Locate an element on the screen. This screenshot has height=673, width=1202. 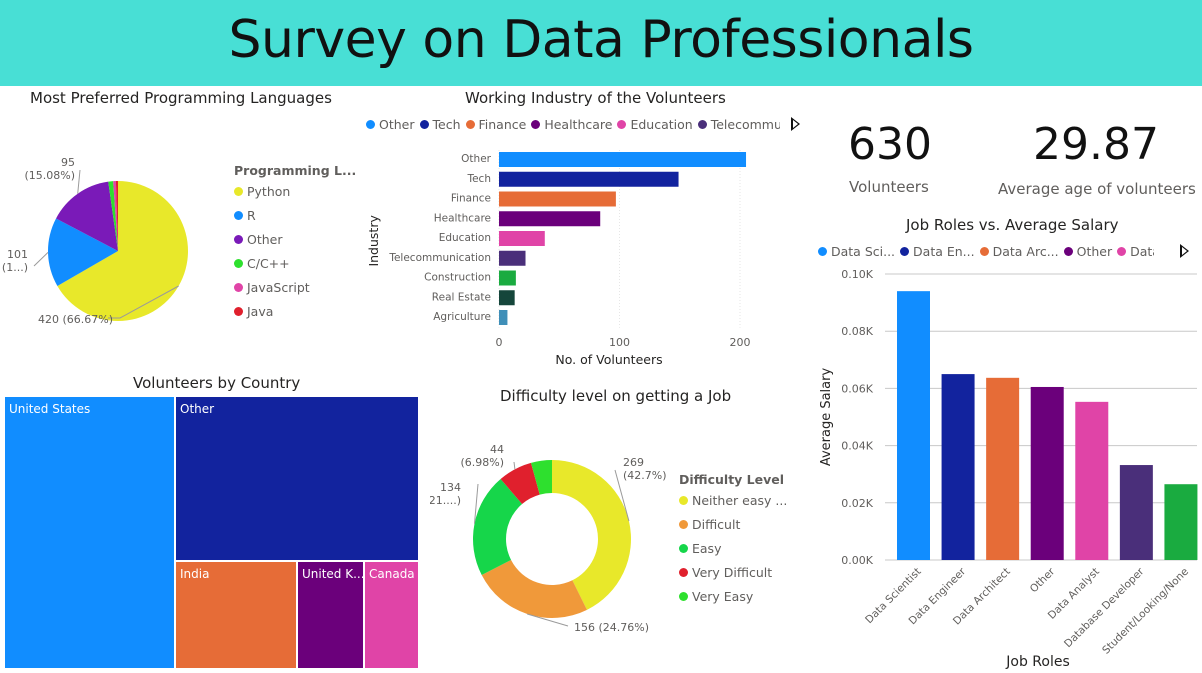
y-tick-label: 0.06K is located at coordinates (857, 388).